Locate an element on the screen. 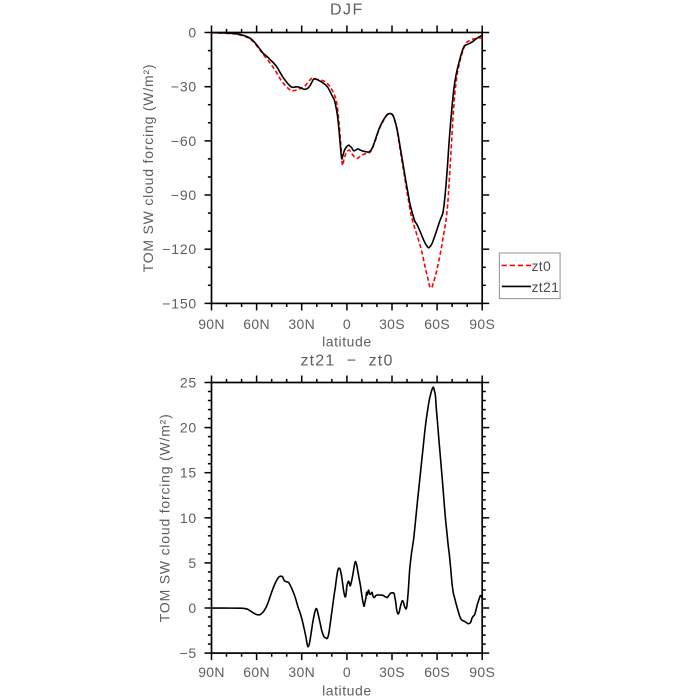  svg-text: 25 is located at coordinates (188, 383).